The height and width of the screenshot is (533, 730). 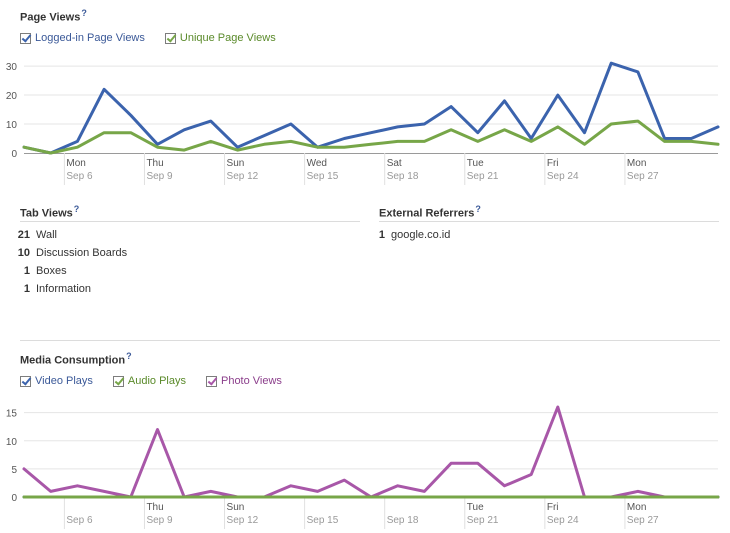 What do you see at coordinates (149, 381) in the screenshot?
I see `legend-audio-plays: Audio Plays` at bounding box center [149, 381].